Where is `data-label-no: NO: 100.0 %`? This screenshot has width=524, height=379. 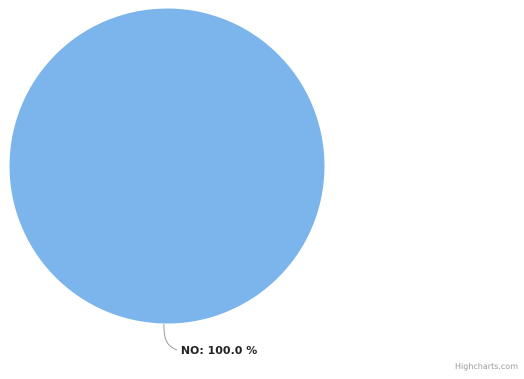
data-label-no: NO: 100.0 % is located at coordinates (219, 350).